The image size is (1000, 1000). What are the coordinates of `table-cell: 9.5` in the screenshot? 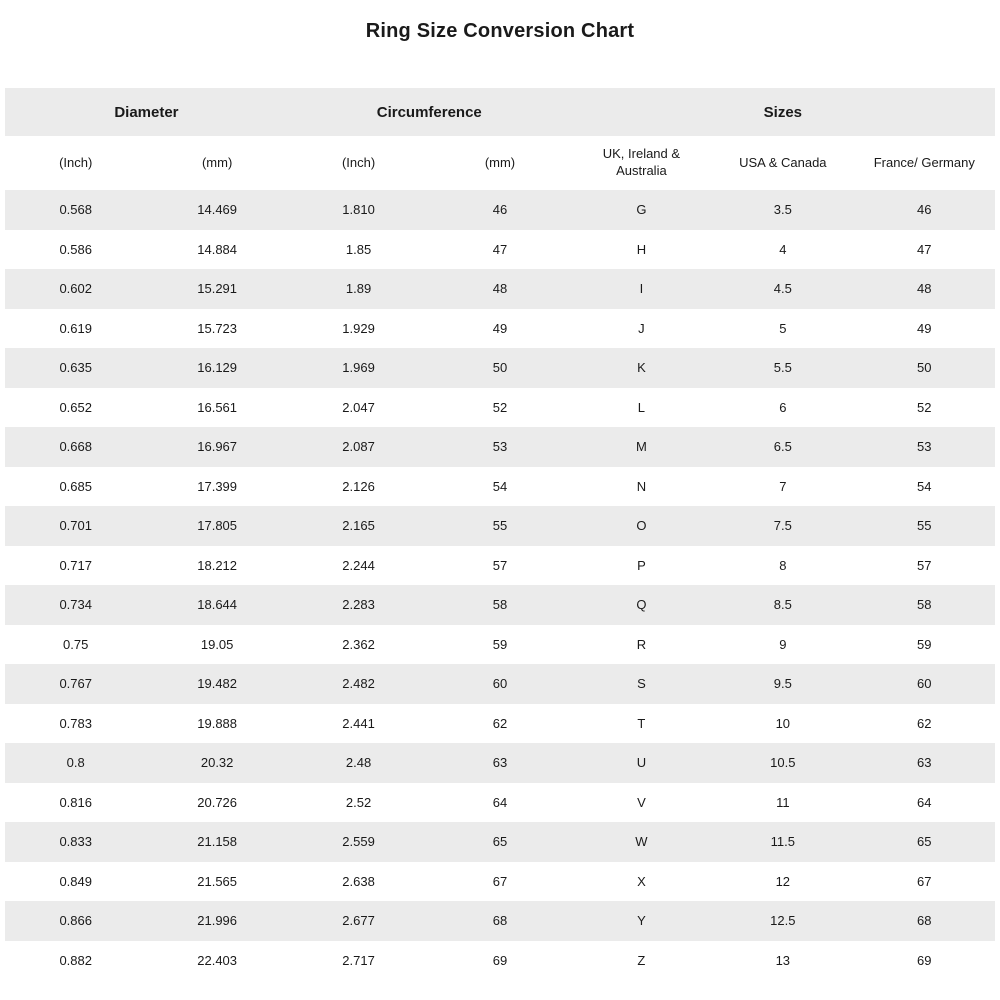 It's located at (782, 684).